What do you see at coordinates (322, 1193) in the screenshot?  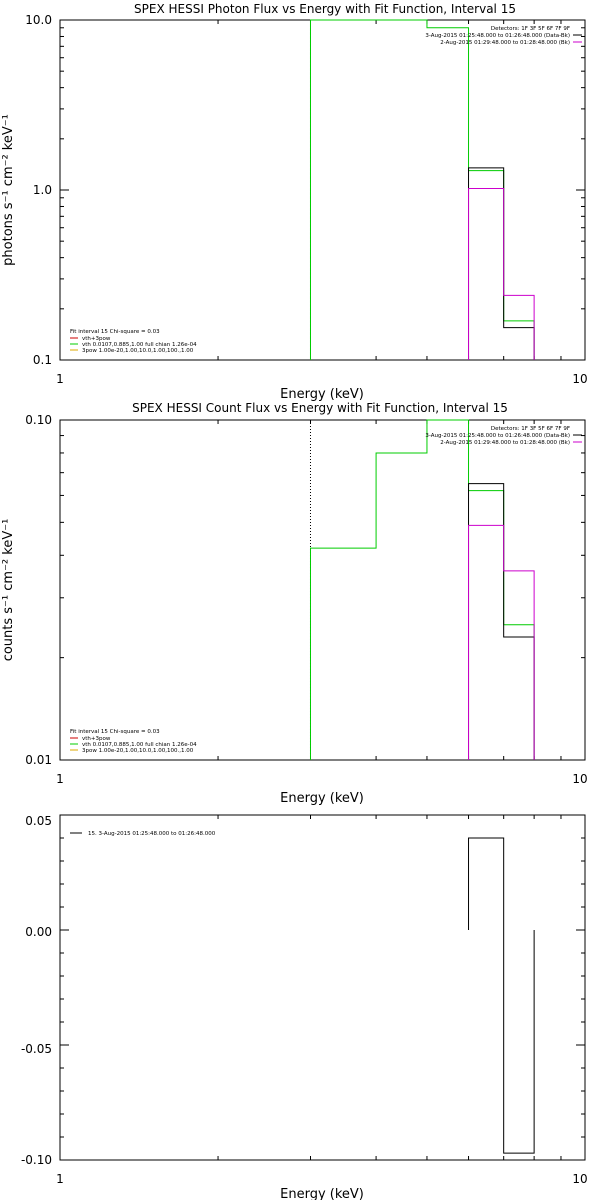 I see `residuals-xlabel: Energy (keV)` at bounding box center [322, 1193].